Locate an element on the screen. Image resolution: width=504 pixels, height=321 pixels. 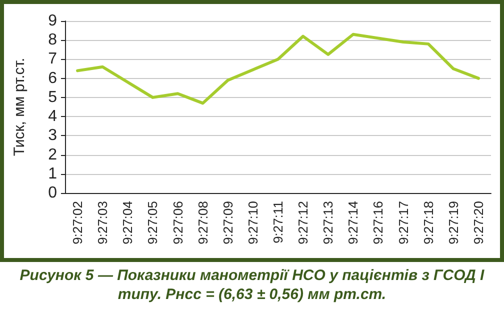
y-tick-label: 5 is located at coordinates (53, 97).